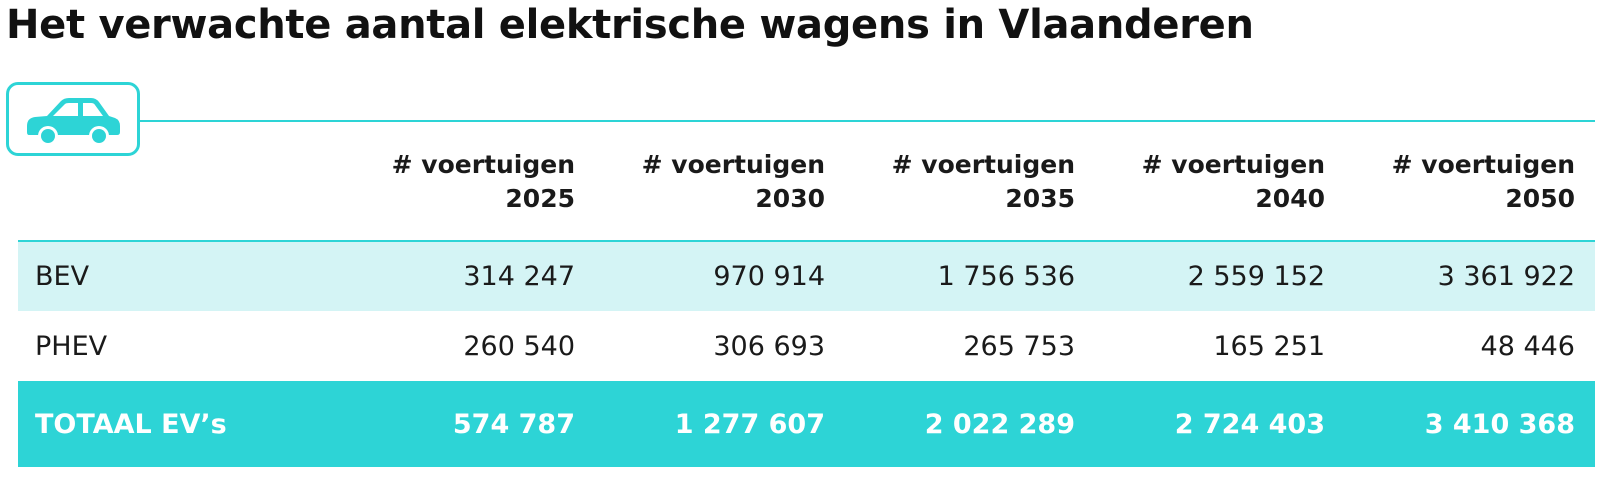 The width and height of the screenshot is (1600, 483). Describe the element at coordinates (513, 424) in the screenshot. I see `table-cell: 574 787` at that location.